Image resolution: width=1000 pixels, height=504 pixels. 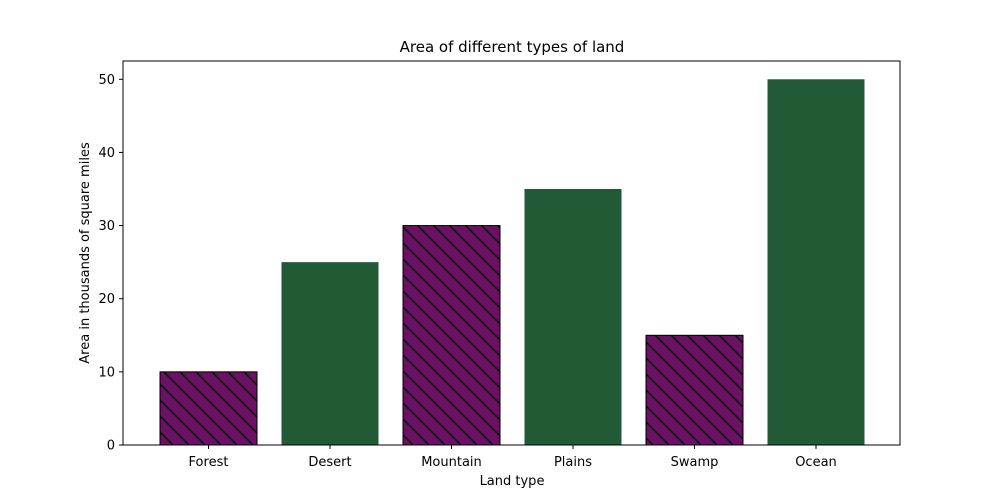 I want to click on y-tick-label: 10, so click(x=106, y=372).